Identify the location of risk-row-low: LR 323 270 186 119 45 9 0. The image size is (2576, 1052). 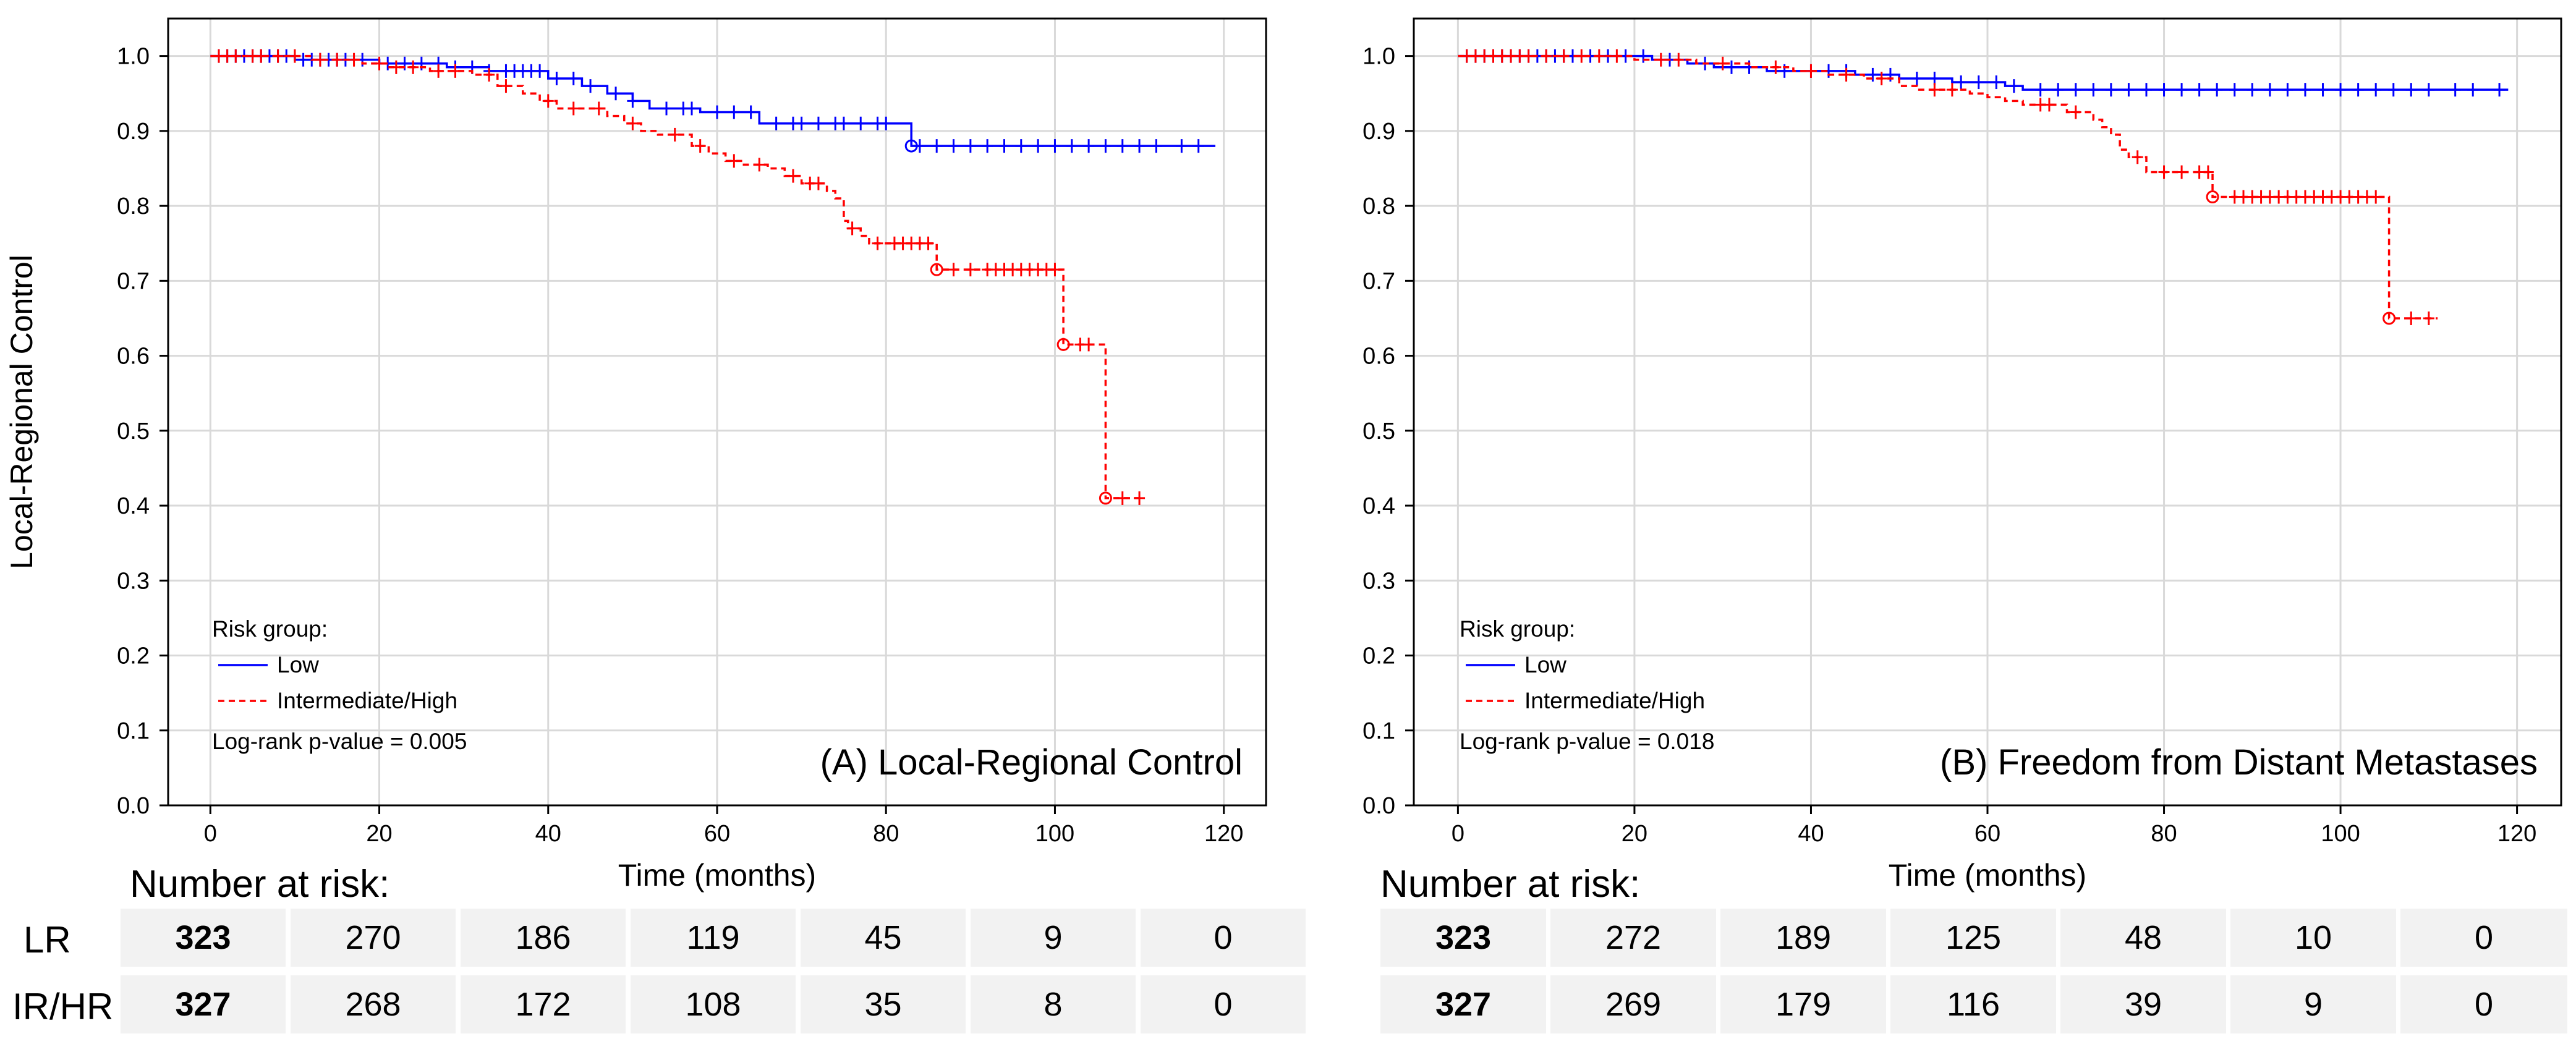
(653, 939).